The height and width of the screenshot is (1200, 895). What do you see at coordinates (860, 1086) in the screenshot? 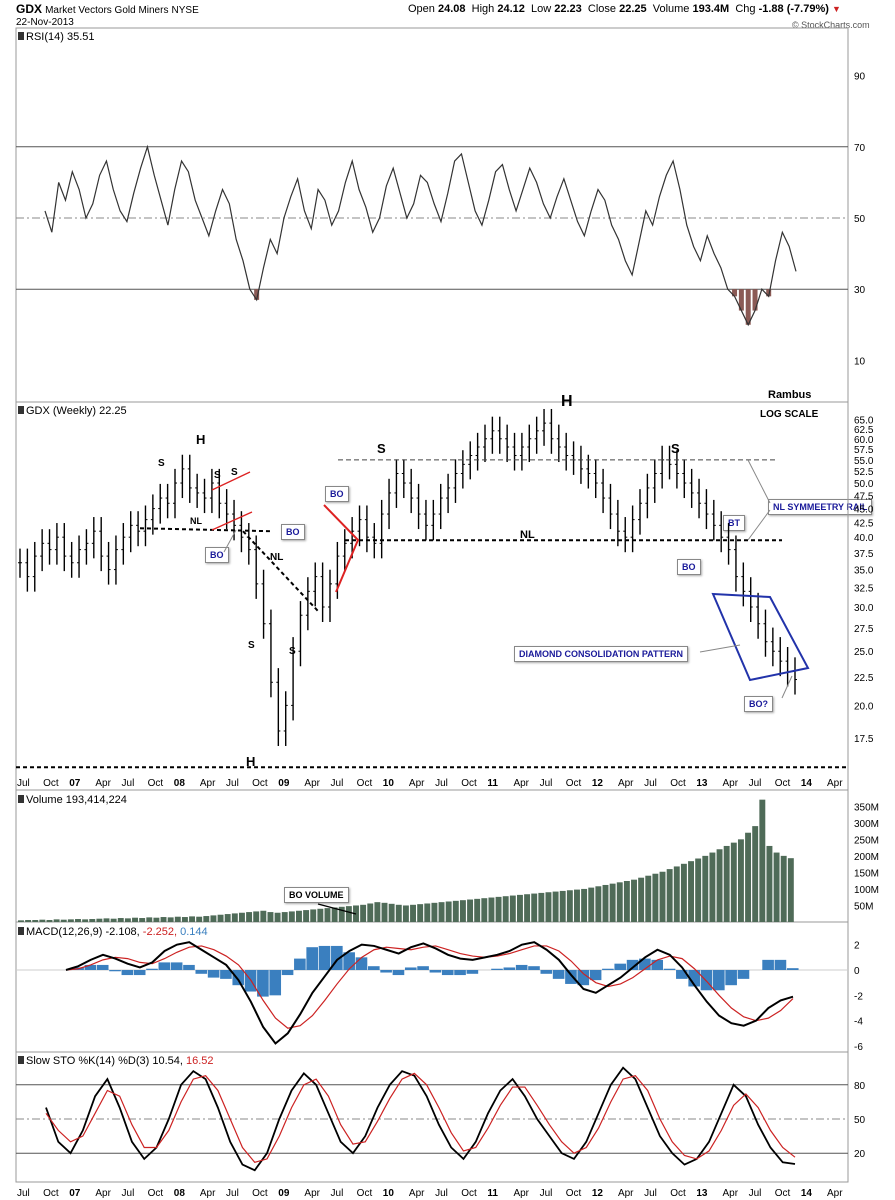
I see `sto-tick-80: 80` at bounding box center [860, 1086].